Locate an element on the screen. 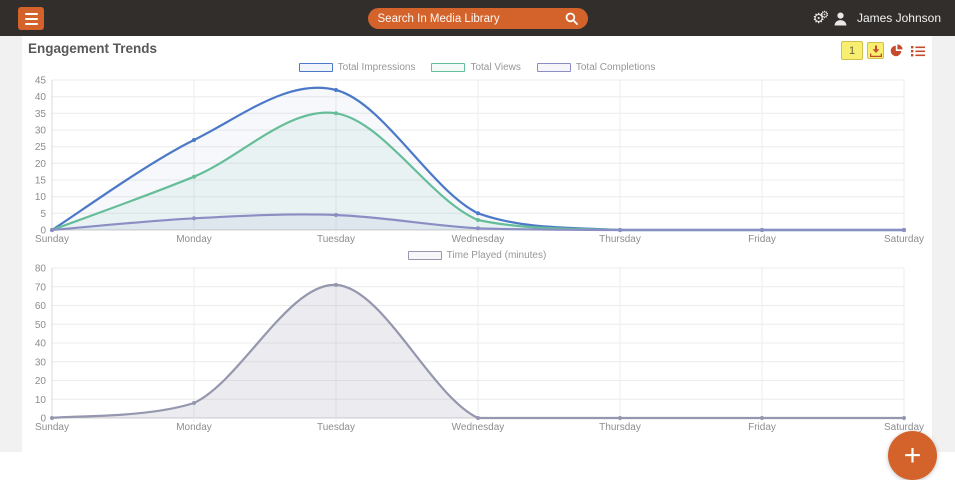 The width and height of the screenshot is (955, 480). right-gutter is located at coordinates (943, 244).